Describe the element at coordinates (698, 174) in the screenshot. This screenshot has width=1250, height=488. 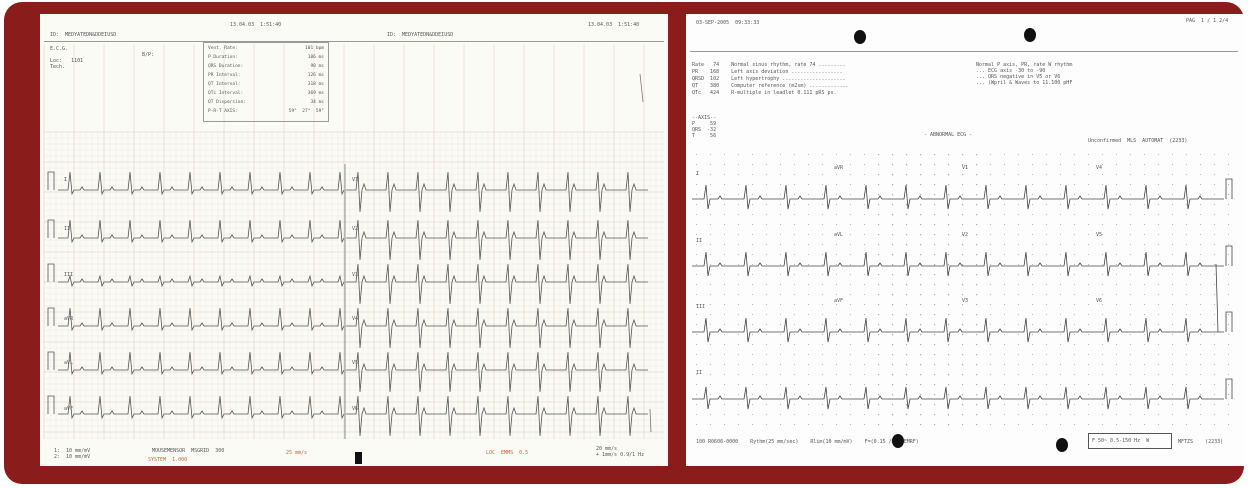
I see `lead-label: I` at that location.